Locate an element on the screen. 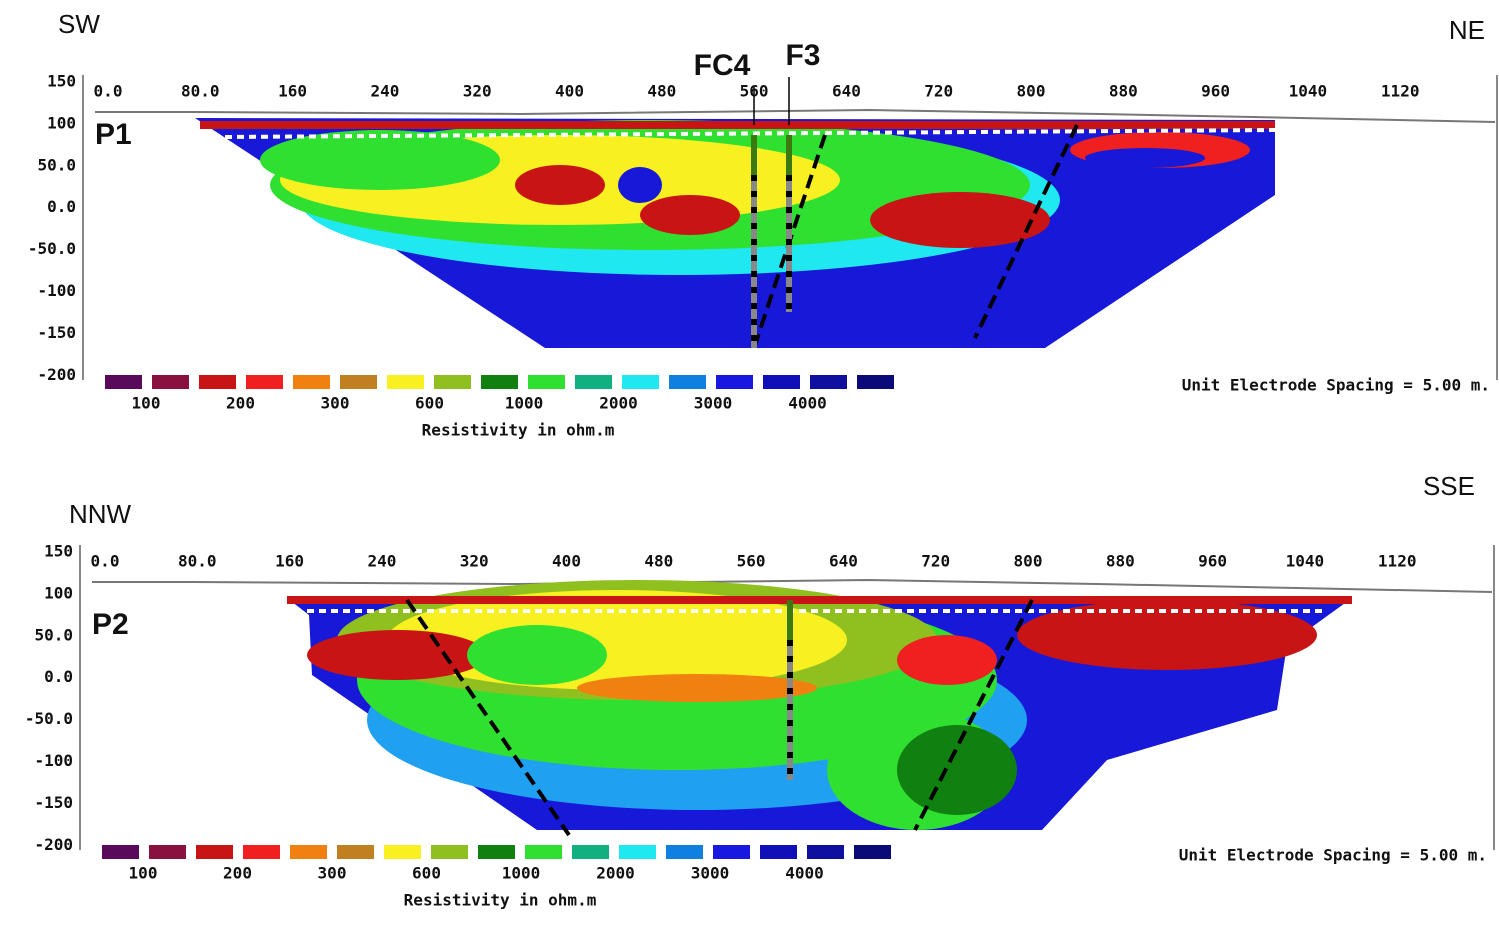 The height and width of the screenshot is (926, 1499). borehole-label: F3 is located at coordinates (802, 55).